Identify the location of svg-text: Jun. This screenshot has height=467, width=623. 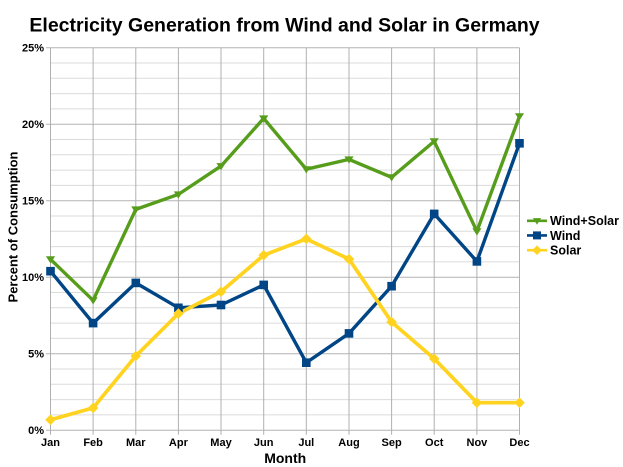
(264, 443).